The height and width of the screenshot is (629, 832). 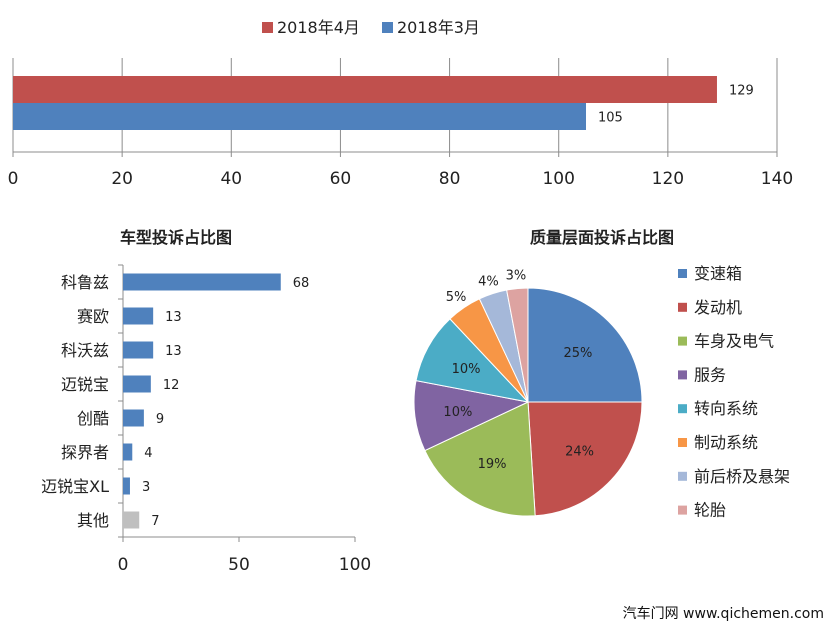 What do you see at coordinates (171, 385) in the screenshot?
I see `bar-value-label-3: 12` at bounding box center [171, 385].